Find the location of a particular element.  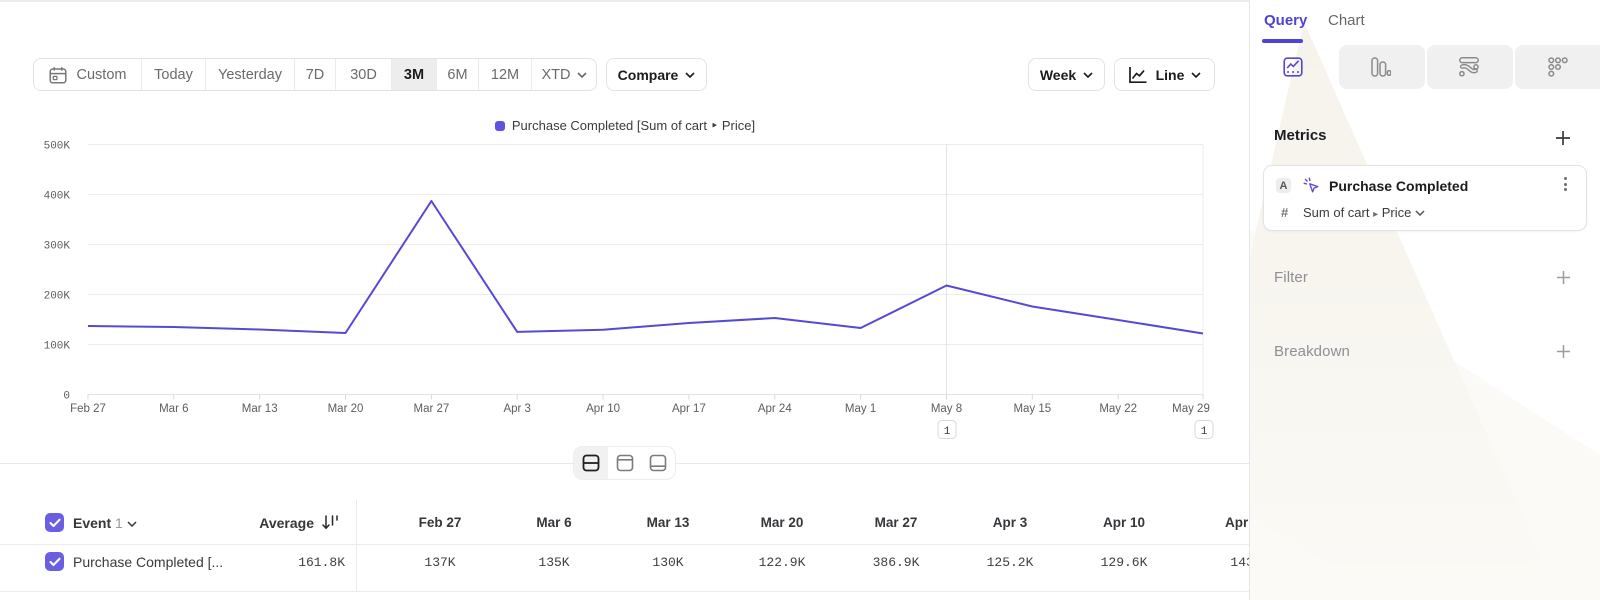

svg-text: 100K is located at coordinates (57, 347).